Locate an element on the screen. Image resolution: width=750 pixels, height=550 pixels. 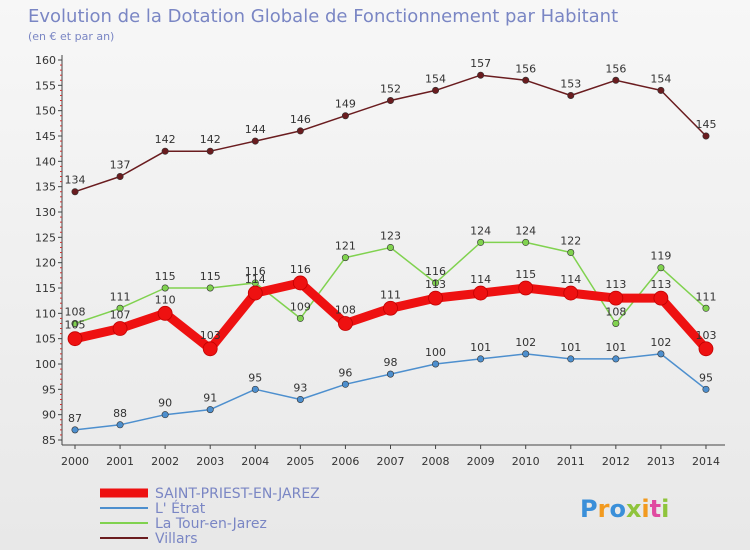
x-tick-label: 2006 is located at coordinates (345, 461).